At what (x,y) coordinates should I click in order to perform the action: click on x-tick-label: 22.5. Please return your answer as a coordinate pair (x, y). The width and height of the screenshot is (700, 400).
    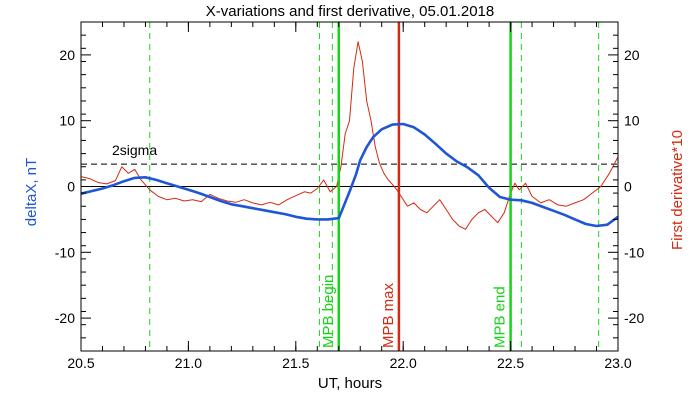
    Looking at the image, I should click on (510, 363).